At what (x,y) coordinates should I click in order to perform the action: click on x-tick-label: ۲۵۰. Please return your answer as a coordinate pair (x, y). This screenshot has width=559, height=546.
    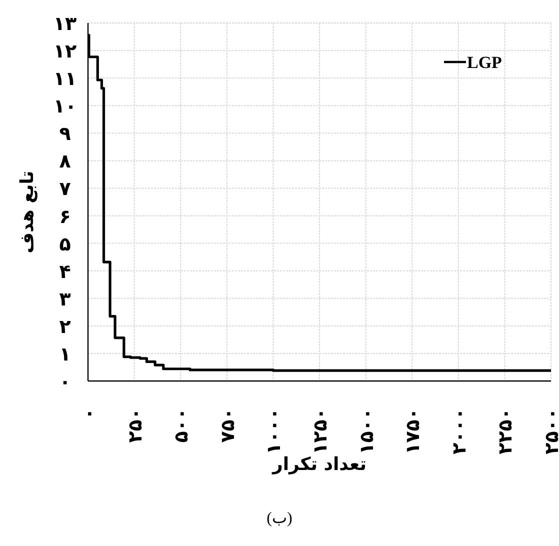
    Looking at the image, I should click on (135, 425).